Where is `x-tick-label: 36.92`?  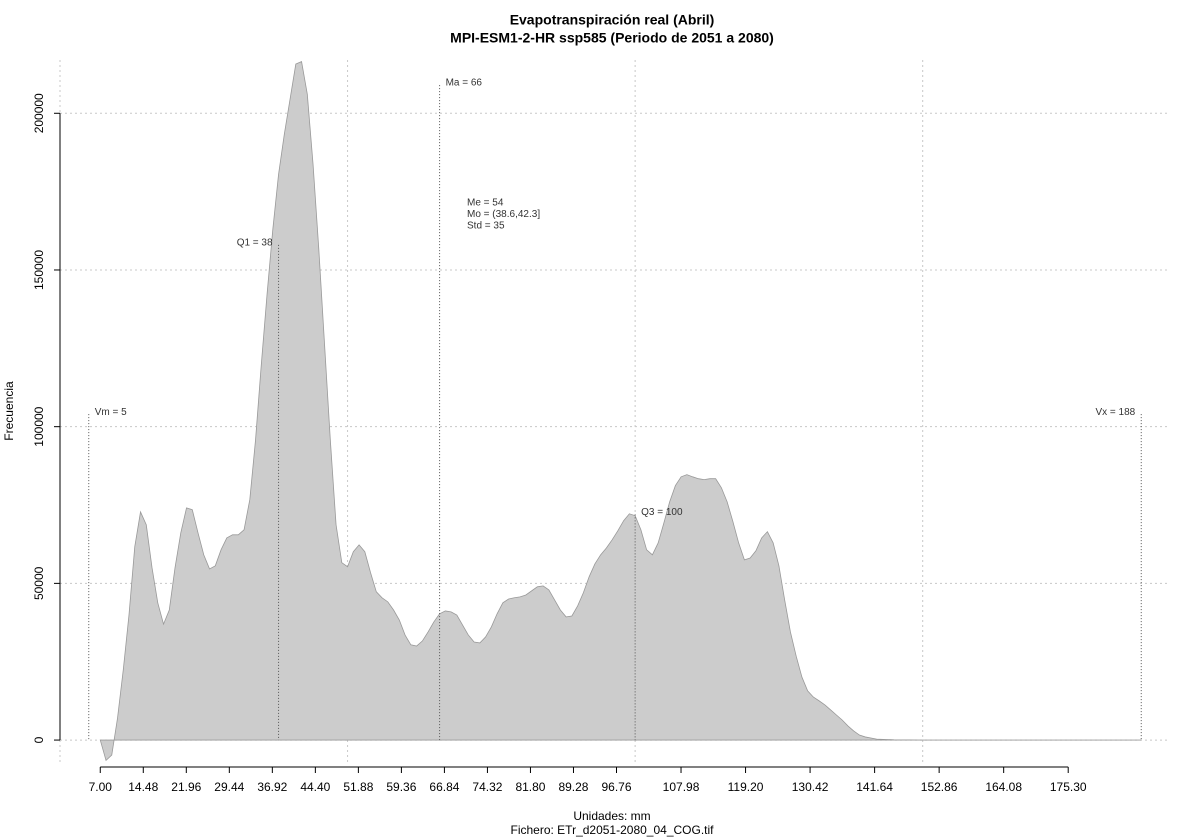
x-tick-label: 36.92 is located at coordinates (272, 787).